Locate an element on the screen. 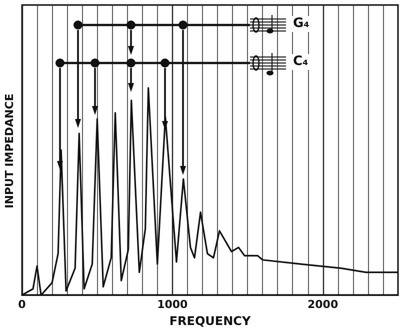 The image size is (400, 332). x-tick-label: 2000 is located at coordinates (322, 305).